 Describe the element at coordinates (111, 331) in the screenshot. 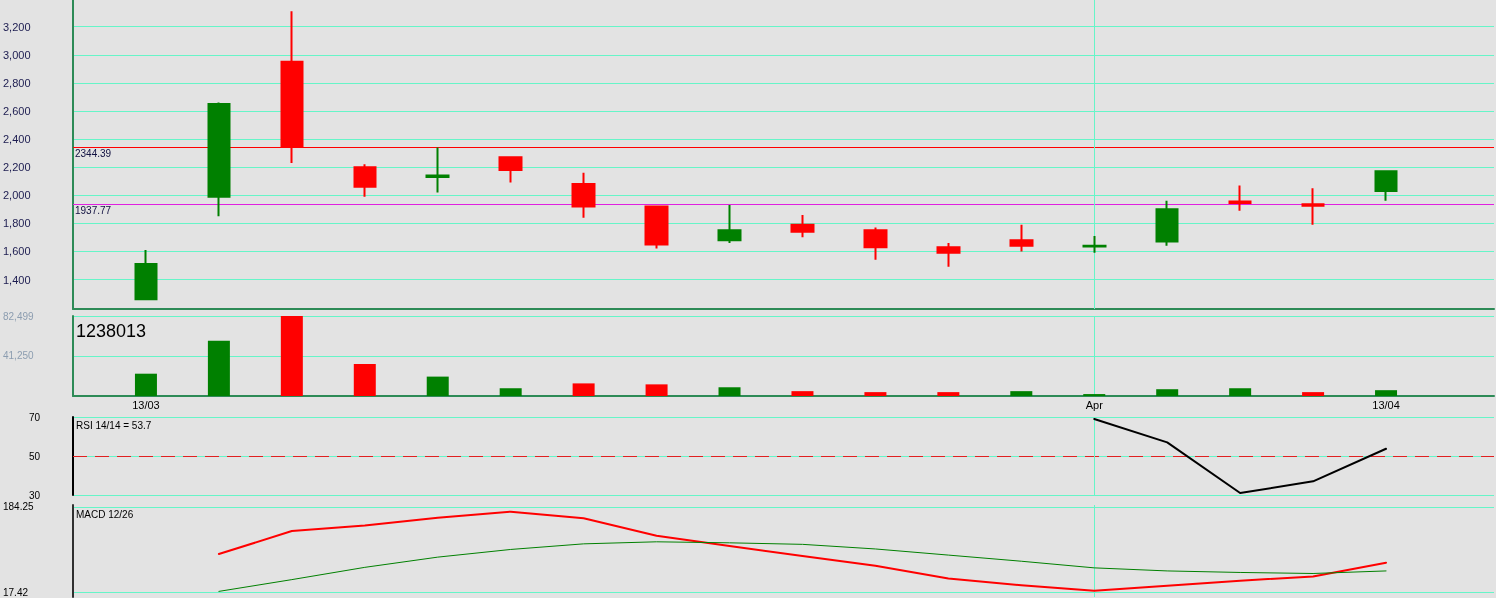

I see `chart-title: 1238013` at that location.